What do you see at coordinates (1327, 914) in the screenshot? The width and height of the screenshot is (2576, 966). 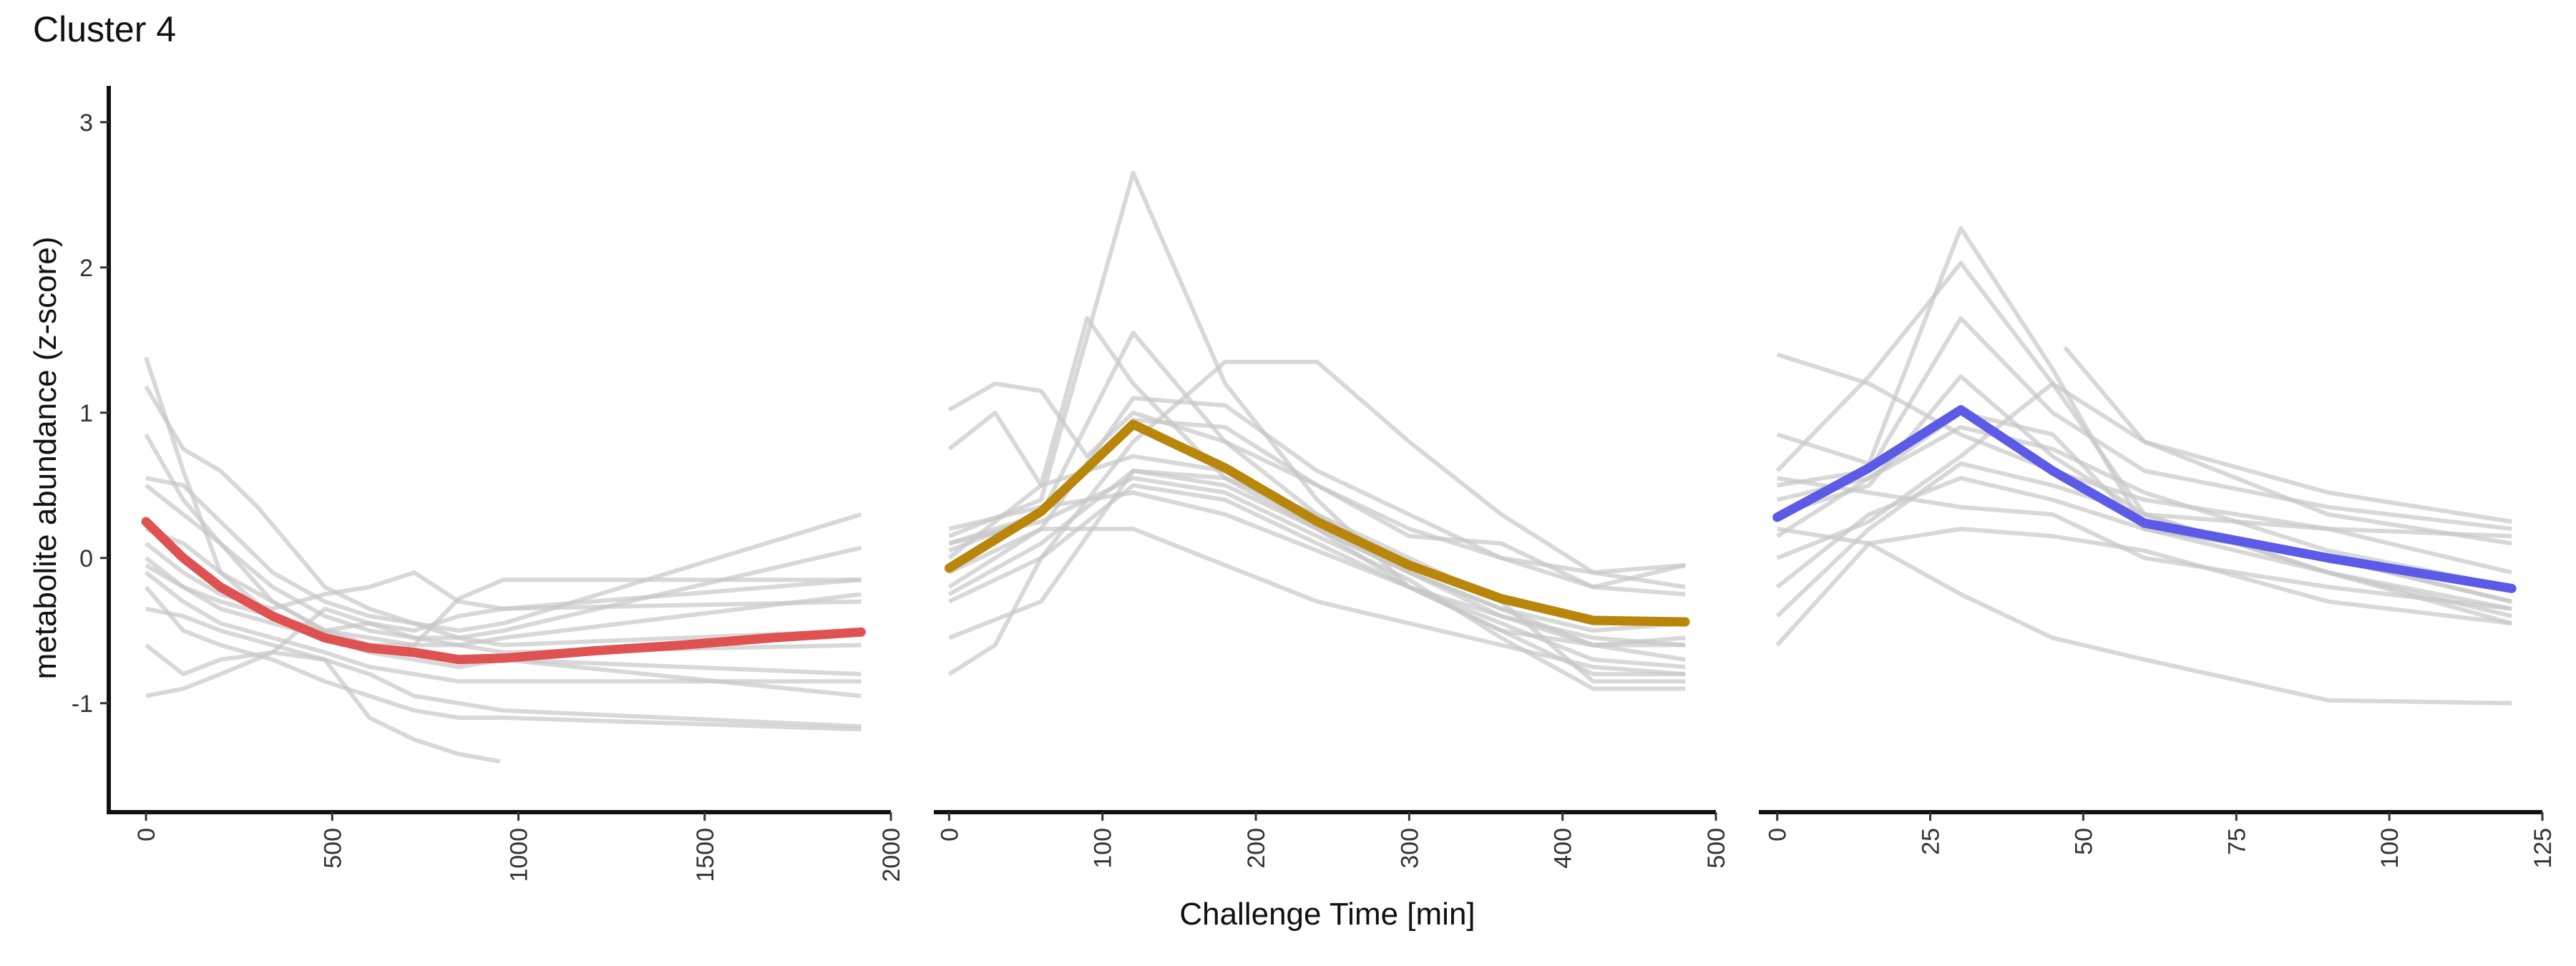 I see `x-axis-label: Challenge Time [min]` at bounding box center [1327, 914].